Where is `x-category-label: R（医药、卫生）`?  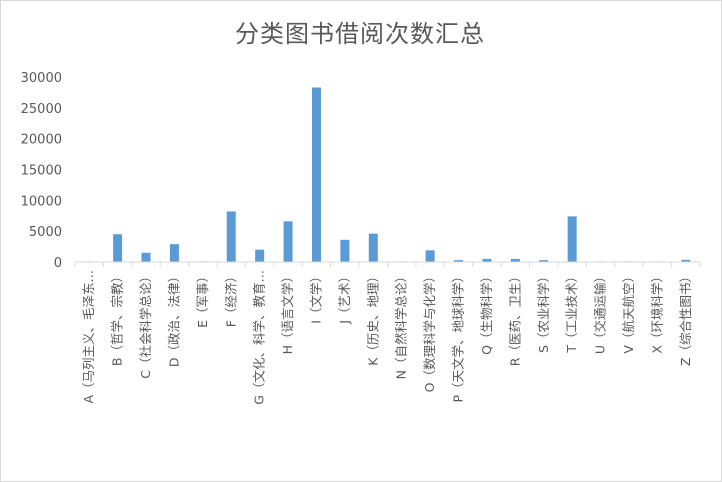 x-category-label: R（医药、卫生） is located at coordinates (514, 318).